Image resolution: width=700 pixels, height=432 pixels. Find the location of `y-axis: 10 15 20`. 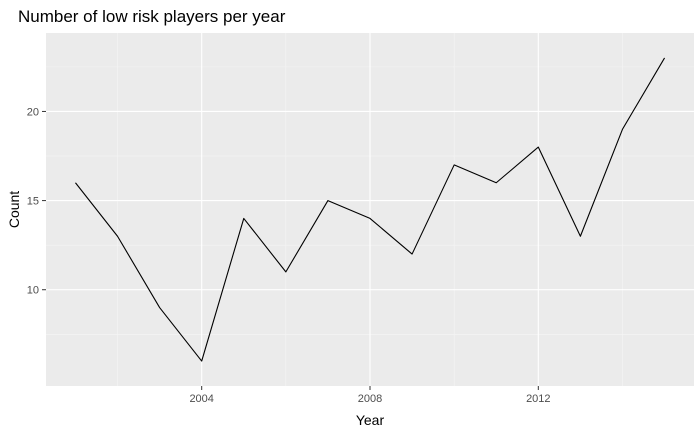

y-axis: 10 15 20 is located at coordinates (36, 201).